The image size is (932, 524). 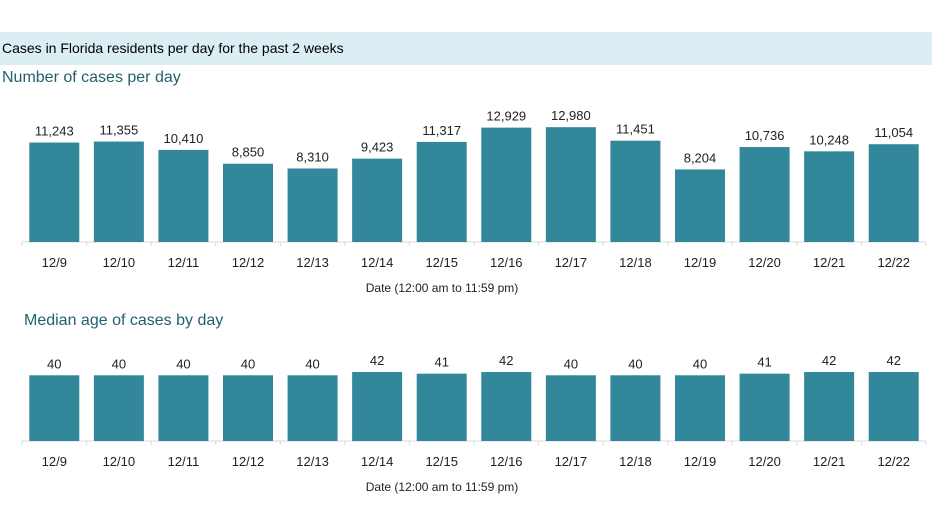 What do you see at coordinates (829, 139) in the screenshot?
I see `data-label: 10,248` at bounding box center [829, 139].